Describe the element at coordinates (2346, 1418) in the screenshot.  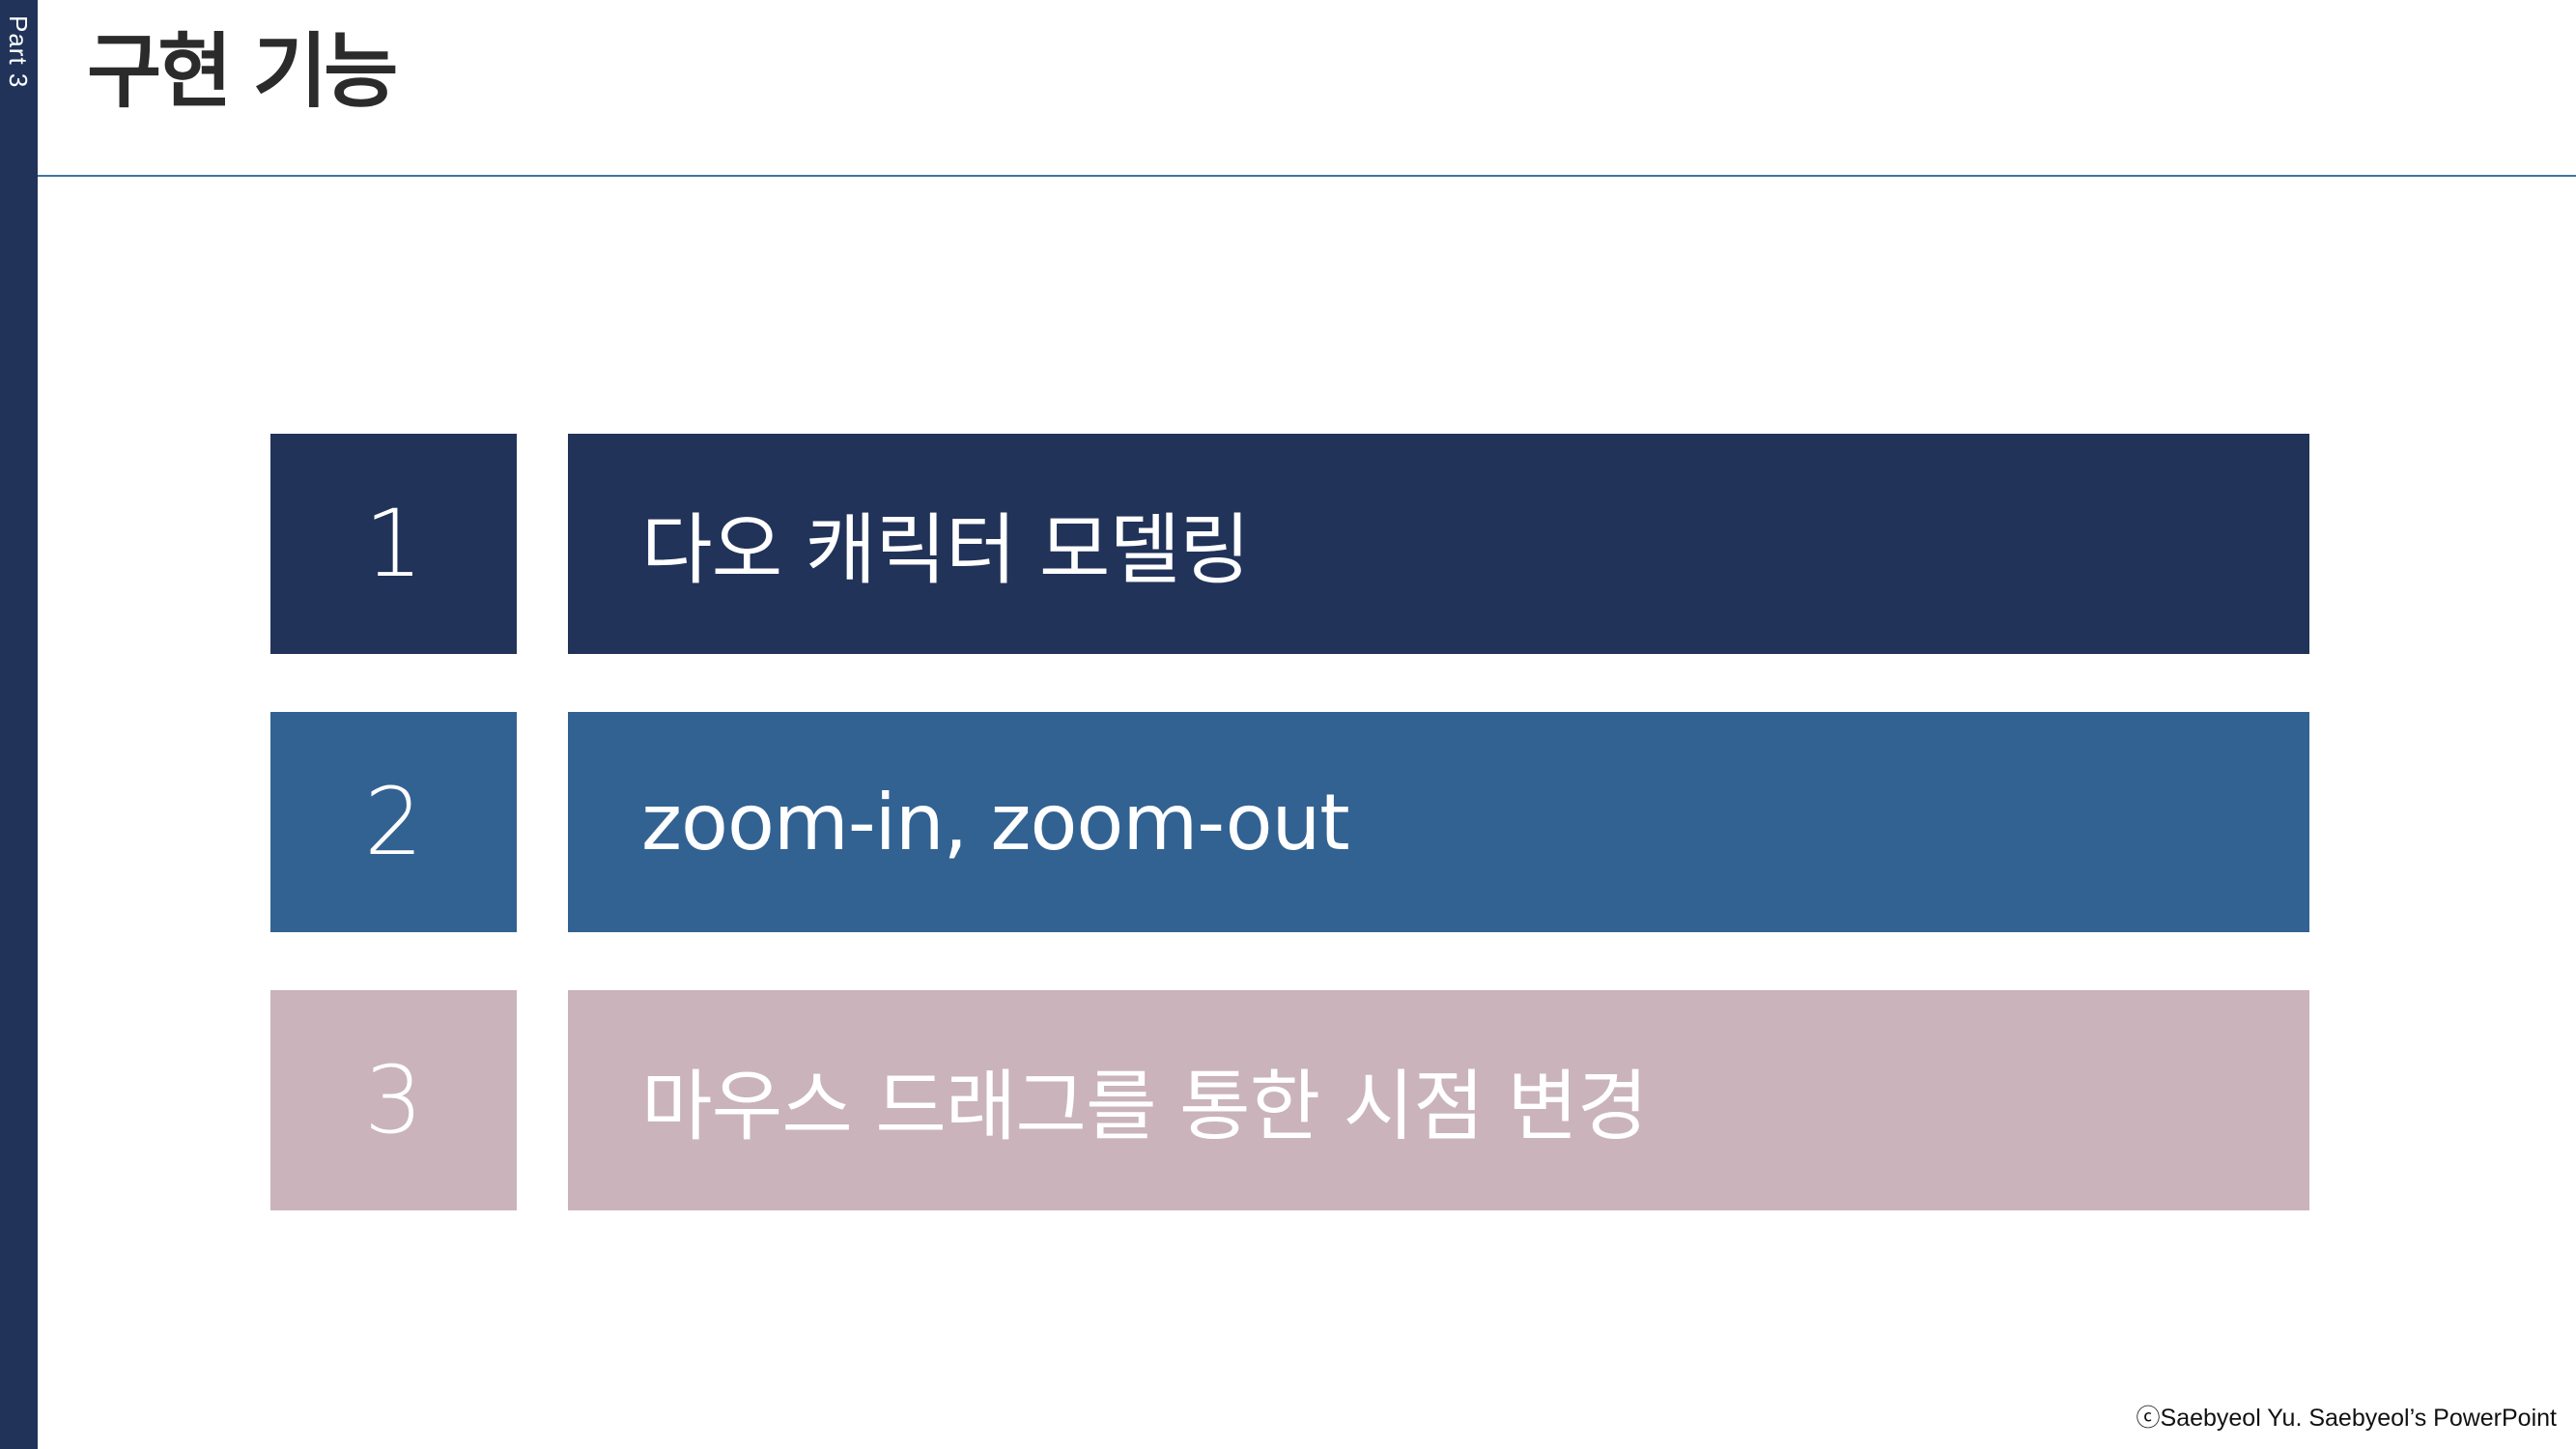
I see `copyright-notice: ⓒSaebyeol Yu. Saebyeol’s PowerPoint` at that location.